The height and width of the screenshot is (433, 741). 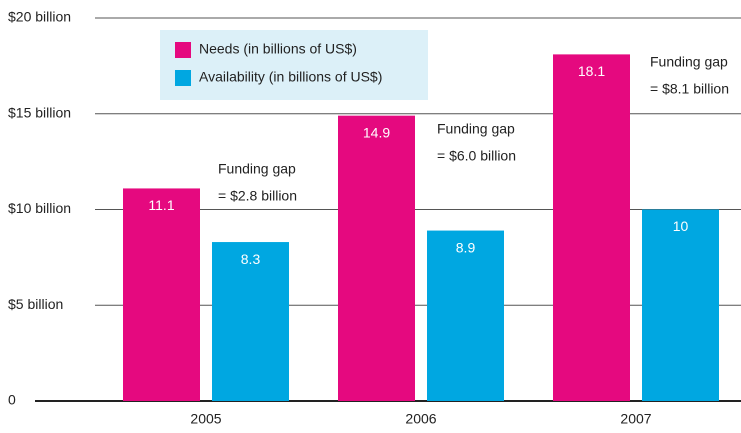 What do you see at coordinates (591, 71) in the screenshot?
I see `data-label: 18.1` at bounding box center [591, 71].